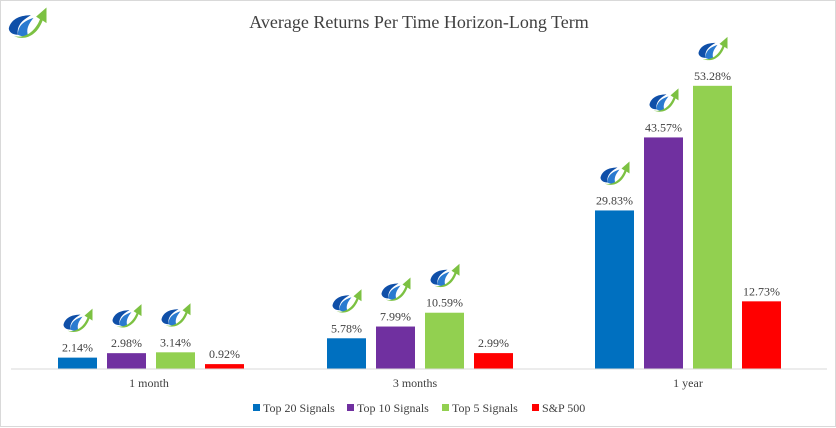 The width and height of the screenshot is (836, 428). What do you see at coordinates (415, 383) in the screenshot?
I see `category-label-3-months: 3 months` at bounding box center [415, 383].